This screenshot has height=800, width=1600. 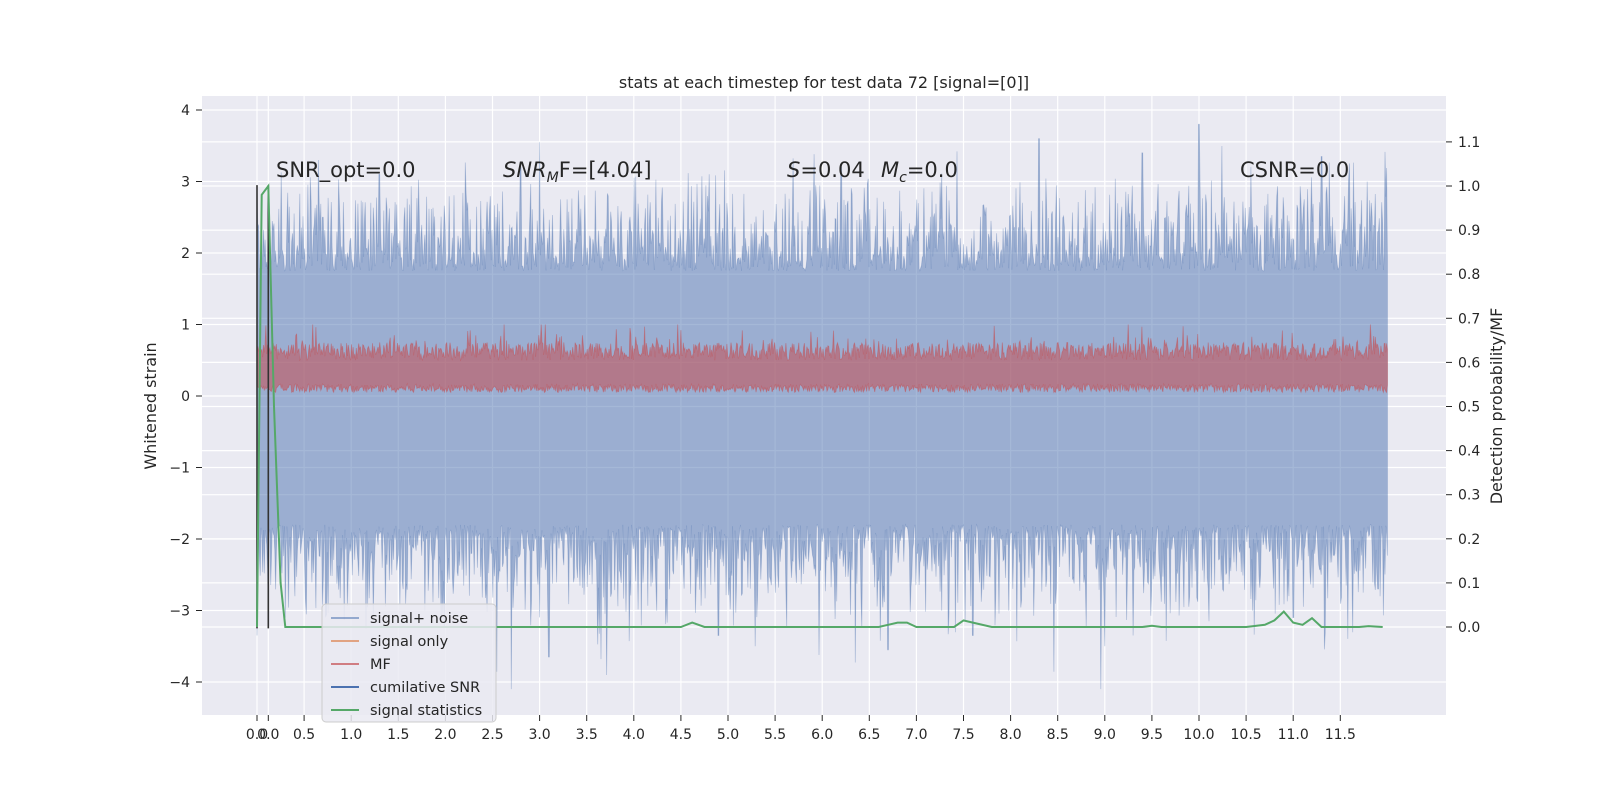 What do you see at coordinates (492, 735) in the screenshot?
I see `x-tick-label: 2.5` at bounding box center [492, 735].